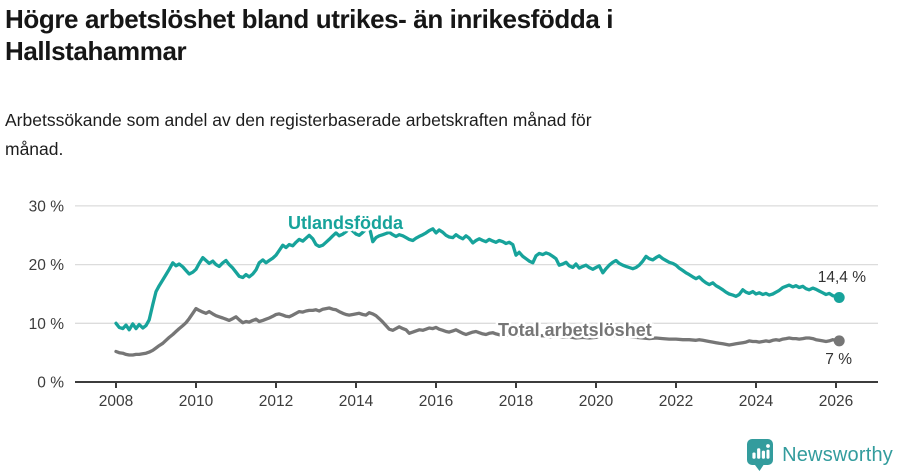 The height and width of the screenshot is (474, 900). I want to click on series-label-2: Total arbetslöshet, so click(575, 330).